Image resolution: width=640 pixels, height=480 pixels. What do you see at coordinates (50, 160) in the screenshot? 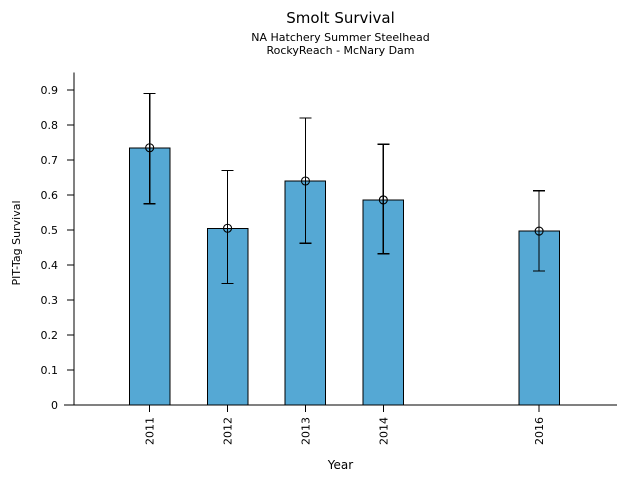
I see `y-tick-label: 0.7` at bounding box center [50, 160].